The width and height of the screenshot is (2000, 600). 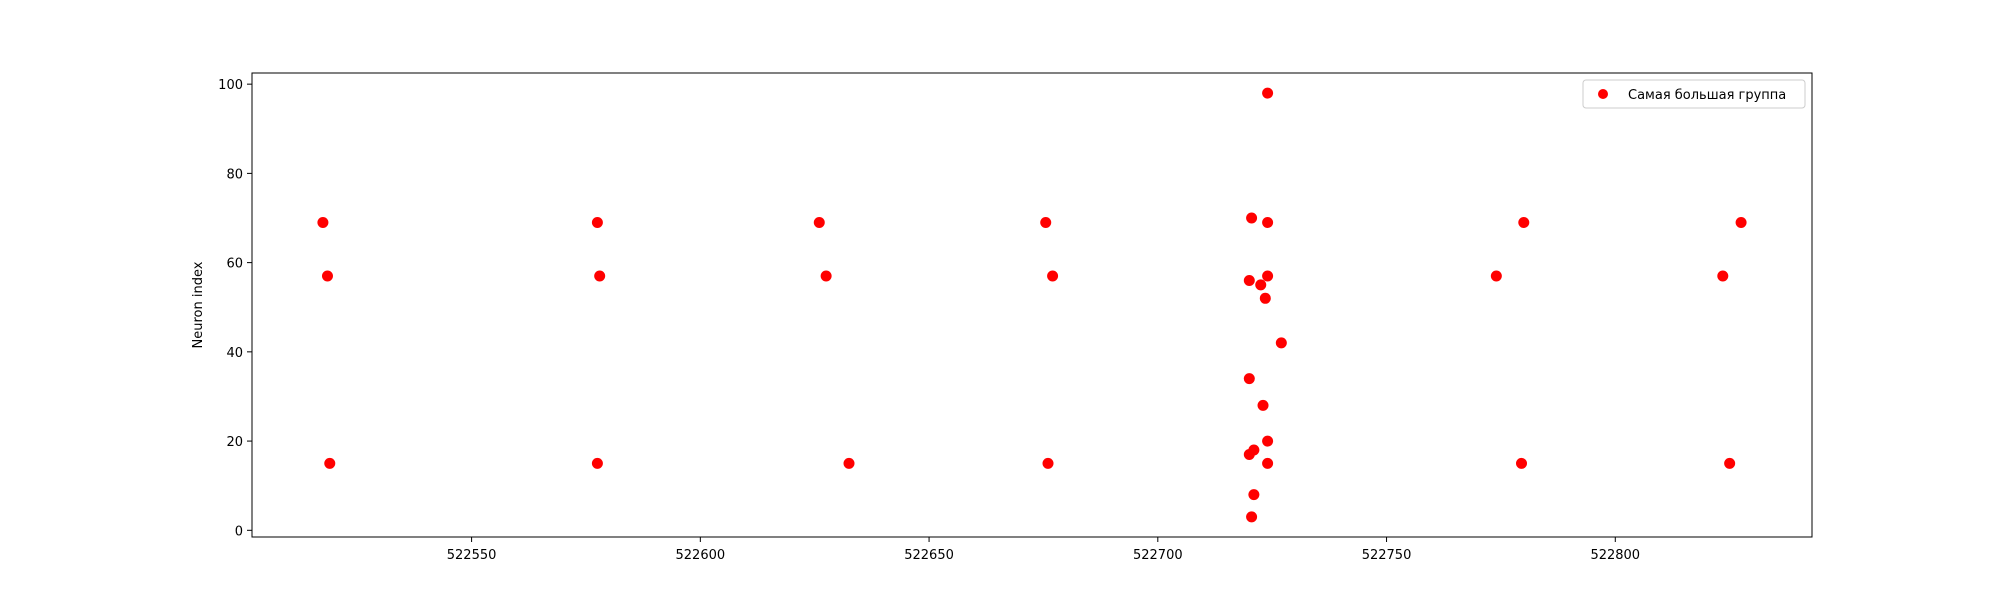 I want to click on legend: Самая большая группа, so click(x=1694, y=94).